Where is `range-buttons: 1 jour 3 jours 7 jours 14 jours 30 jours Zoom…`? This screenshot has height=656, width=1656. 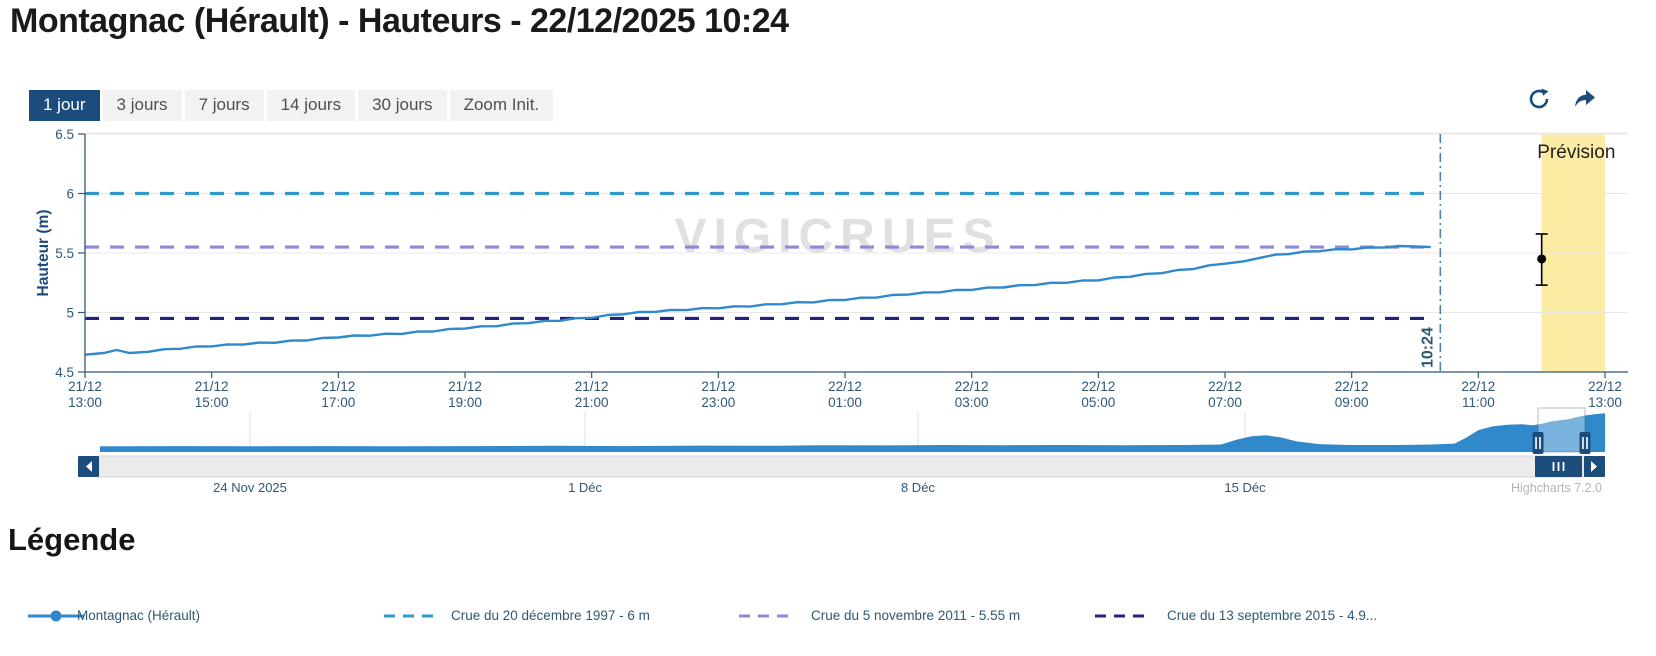
range-buttons: 1 jour 3 jours 7 jours 14 jours 30 jours Zoom… is located at coordinates (291, 105).